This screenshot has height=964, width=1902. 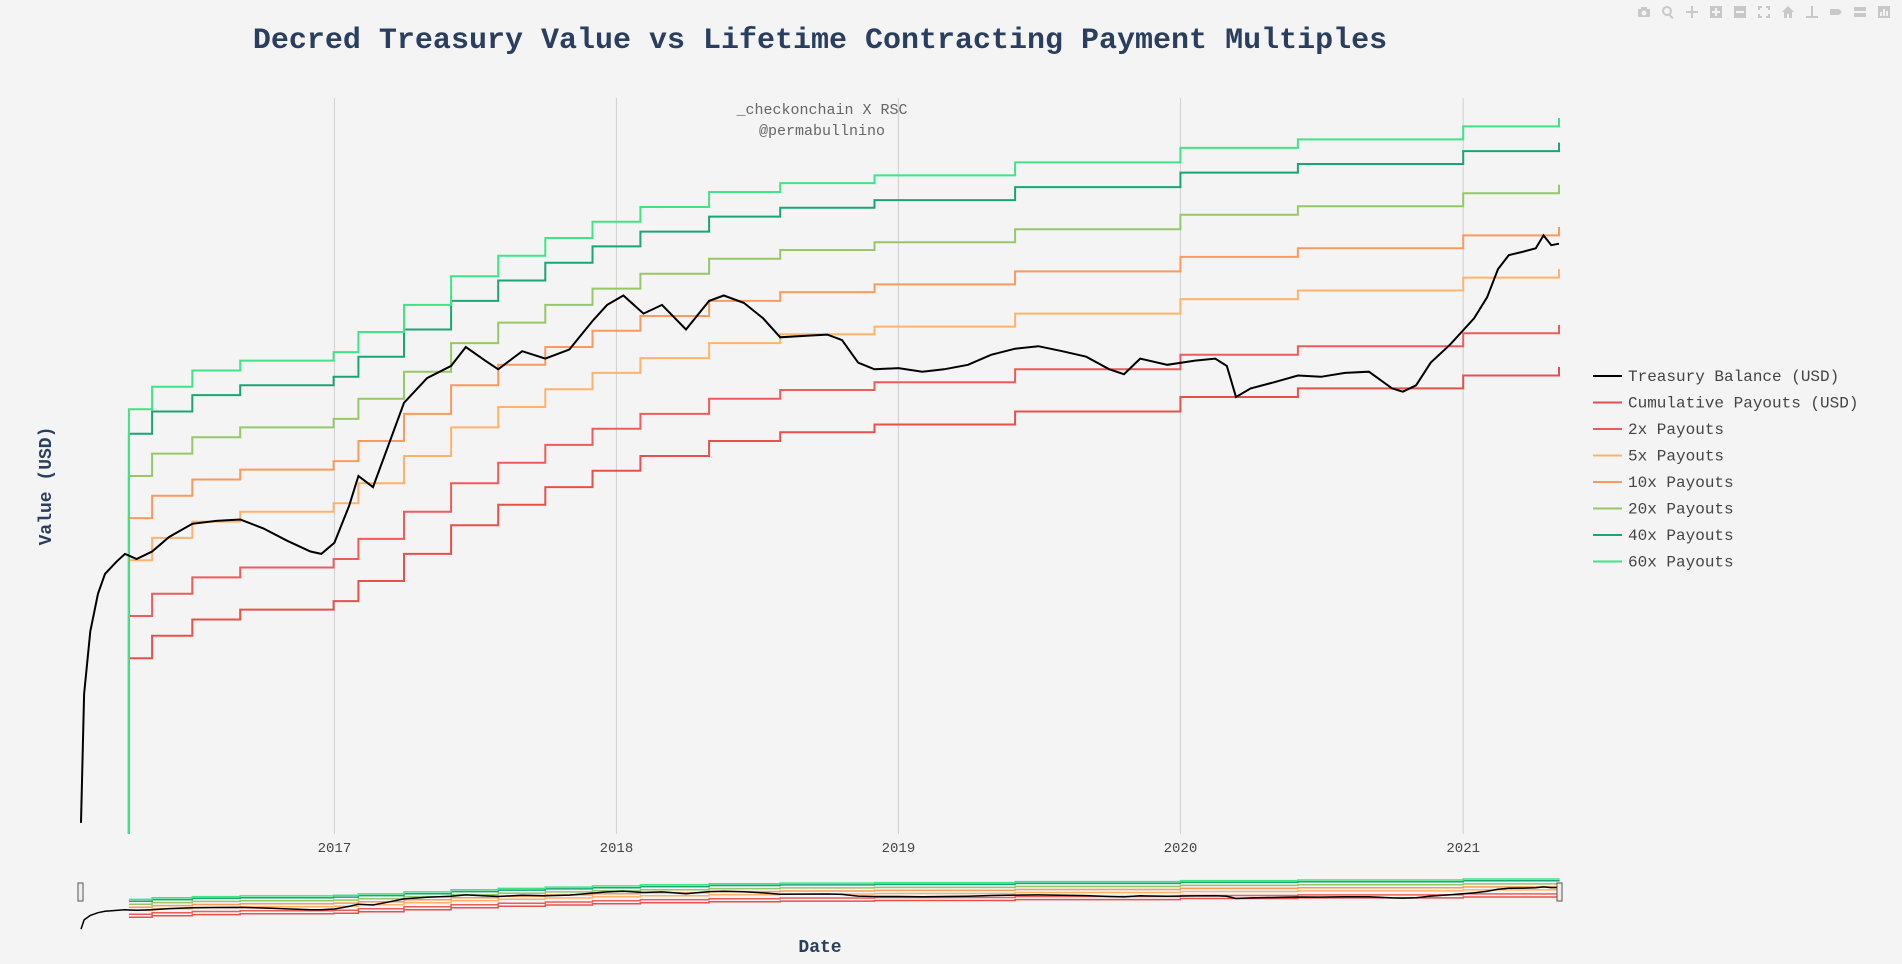 I want to click on legend-label: 2x Payouts, so click(x=1676, y=430).